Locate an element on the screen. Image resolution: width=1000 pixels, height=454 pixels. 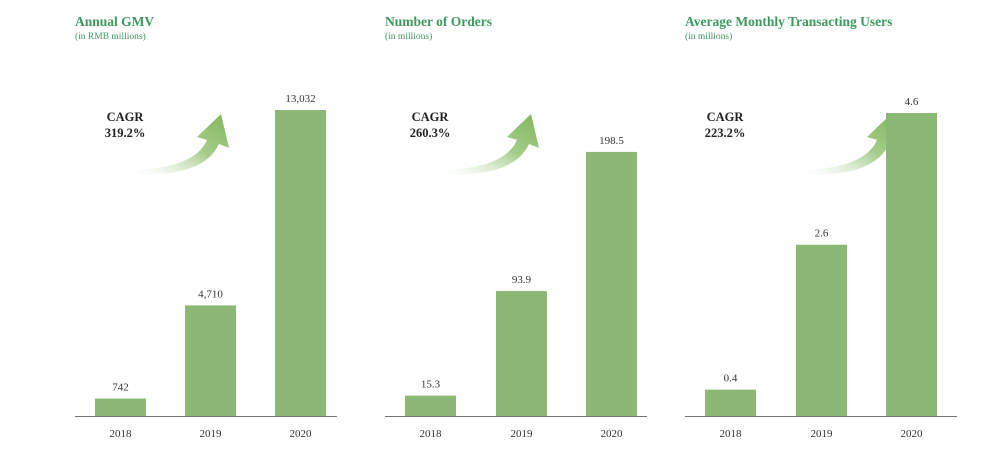
bar-value-label: 4,710 is located at coordinates (210, 294).